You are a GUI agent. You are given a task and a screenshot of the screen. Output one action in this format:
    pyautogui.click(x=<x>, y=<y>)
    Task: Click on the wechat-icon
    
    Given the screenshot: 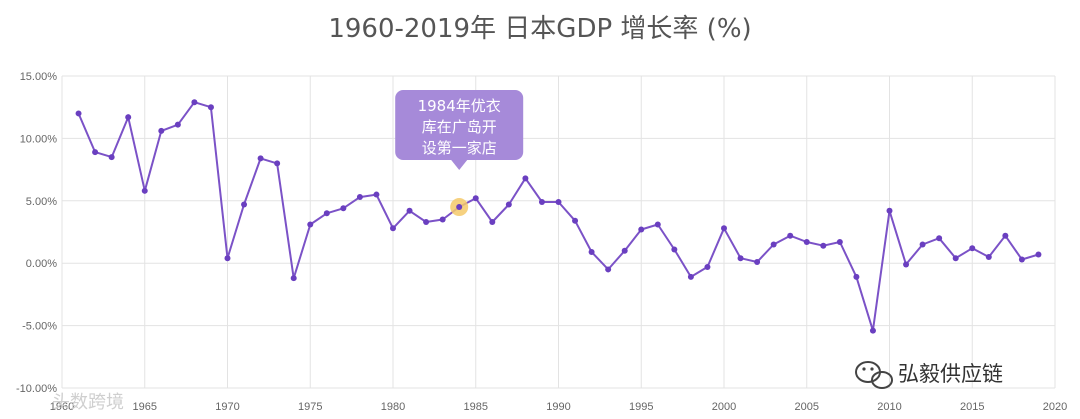 What is the action you would take?
    pyautogui.click(x=874, y=375)
    